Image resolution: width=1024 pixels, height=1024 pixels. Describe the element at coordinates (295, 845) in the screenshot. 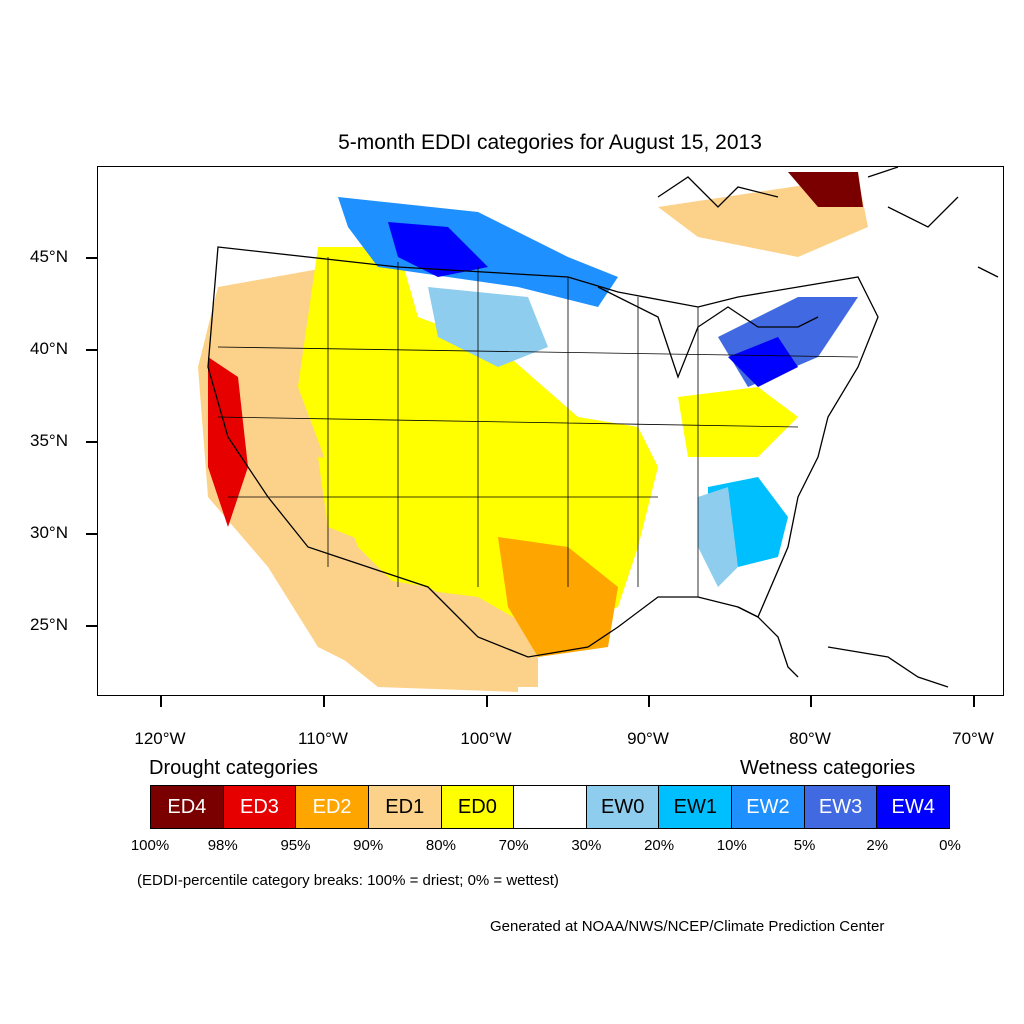

I see `legend-break-label: 95%` at that location.